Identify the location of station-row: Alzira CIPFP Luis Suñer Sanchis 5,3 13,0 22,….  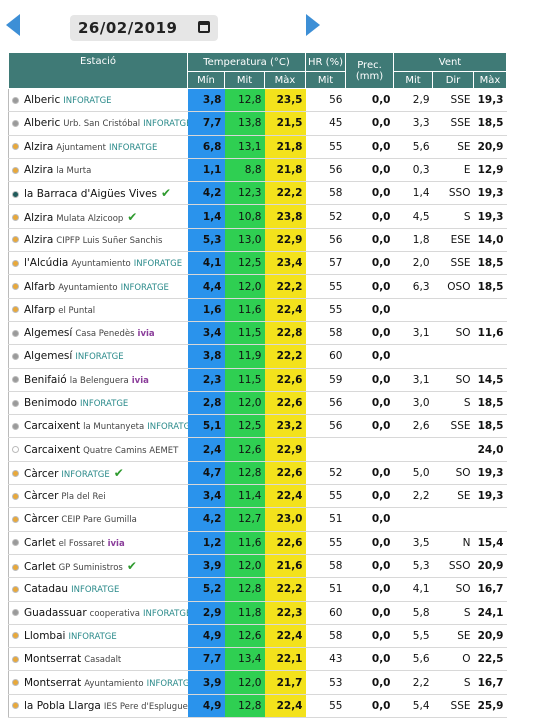
(257, 240).